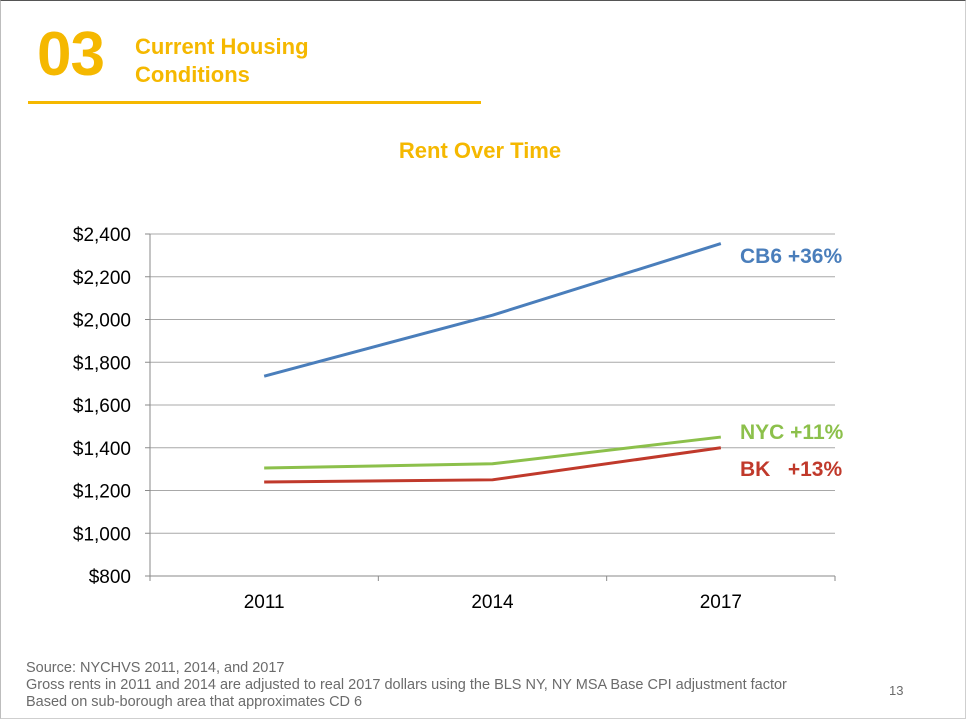 The image size is (966, 719). Describe the element at coordinates (254, 102) in the screenshot. I see `section-divider` at that location.